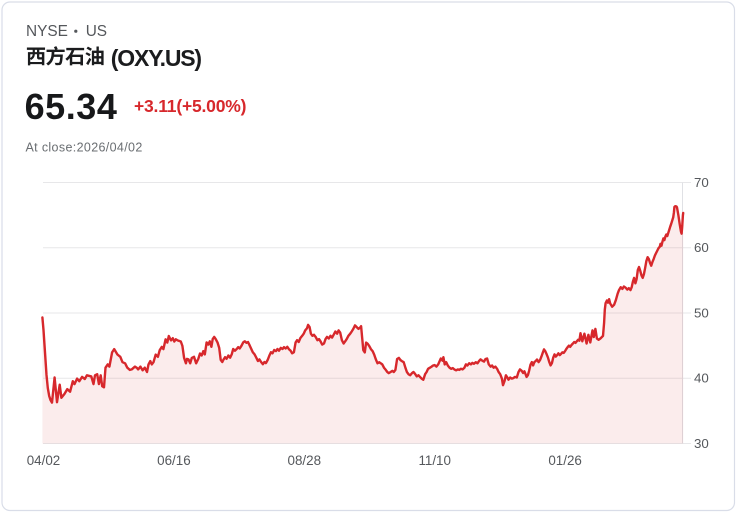  What do you see at coordinates (174, 460) in the screenshot?
I see `svg-text: 06/16` at bounding box center [174, 460].